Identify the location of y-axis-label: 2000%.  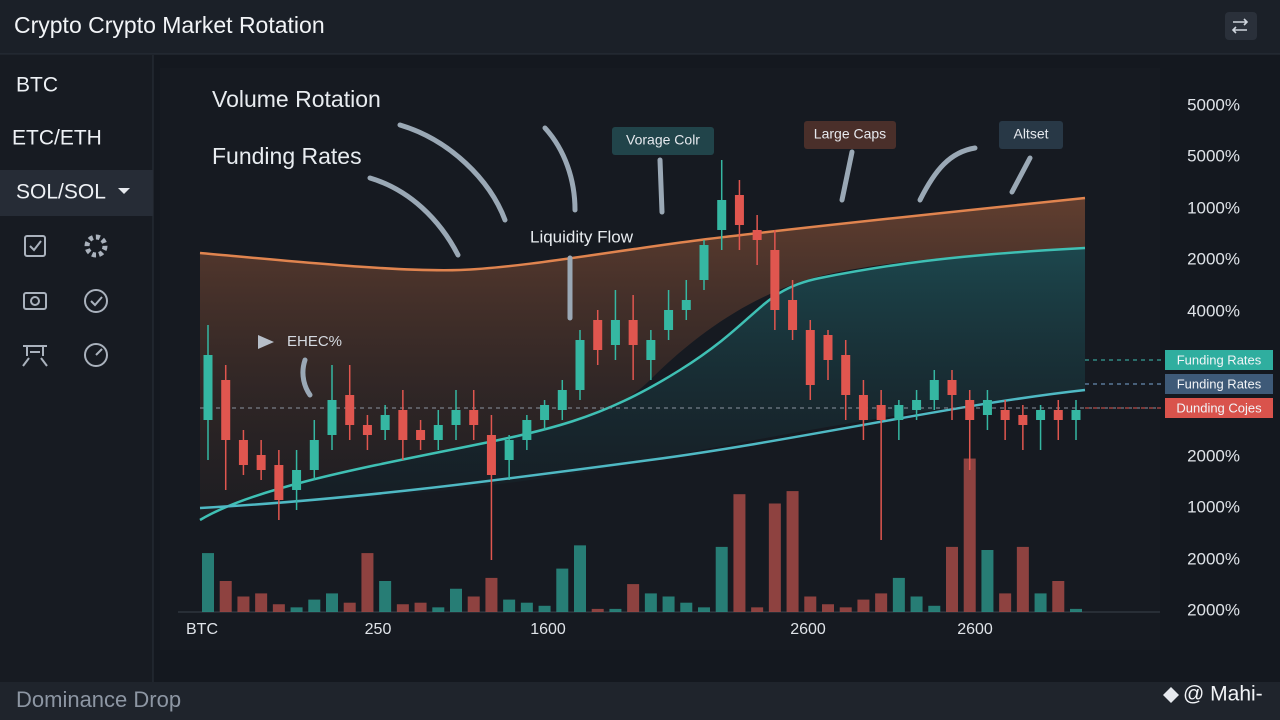
(1213, 455).